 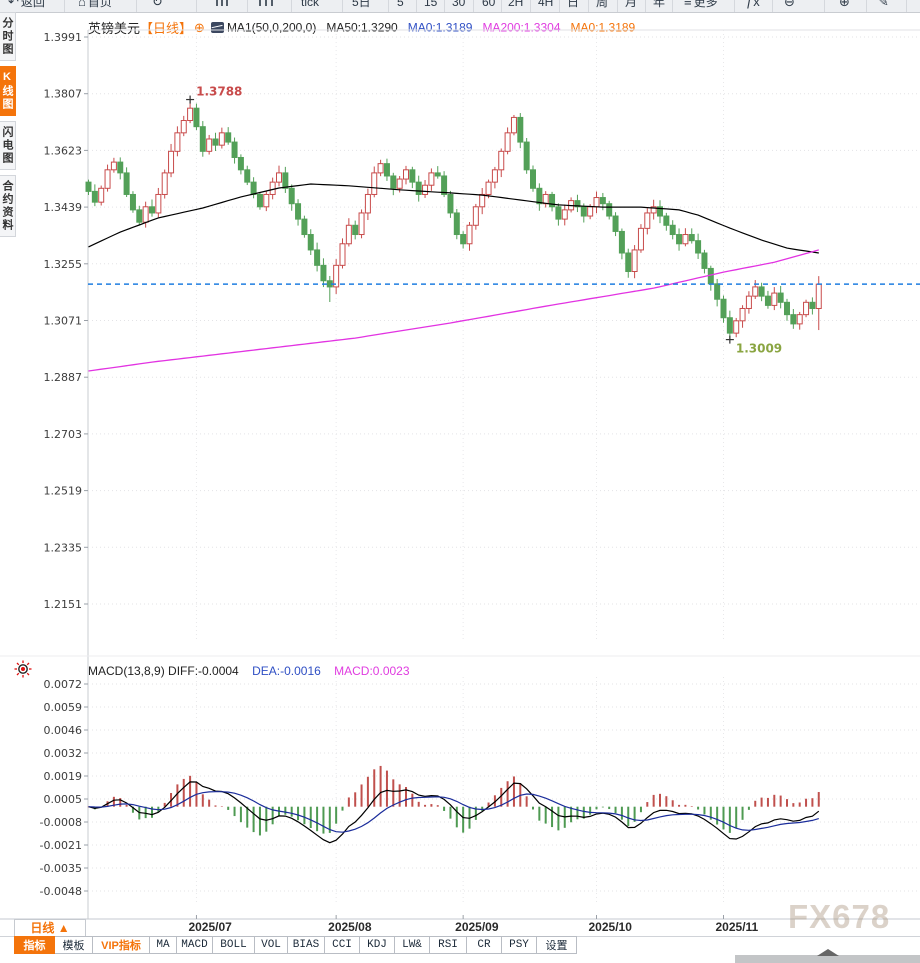 I want to click on macd-axis-label: 0.0059, so click(x=63, y=707).